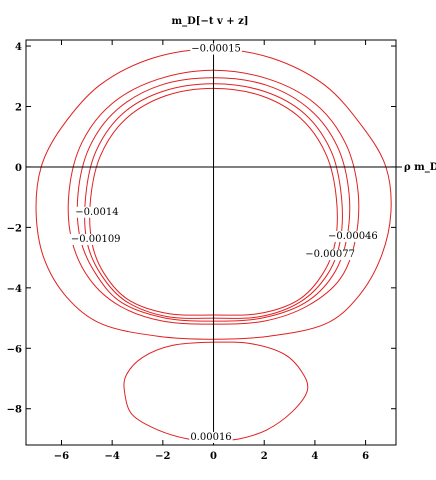  Describe the element at coordinates (18, 47) in the screenshot. I see `y-tick-label: 4` at that location.